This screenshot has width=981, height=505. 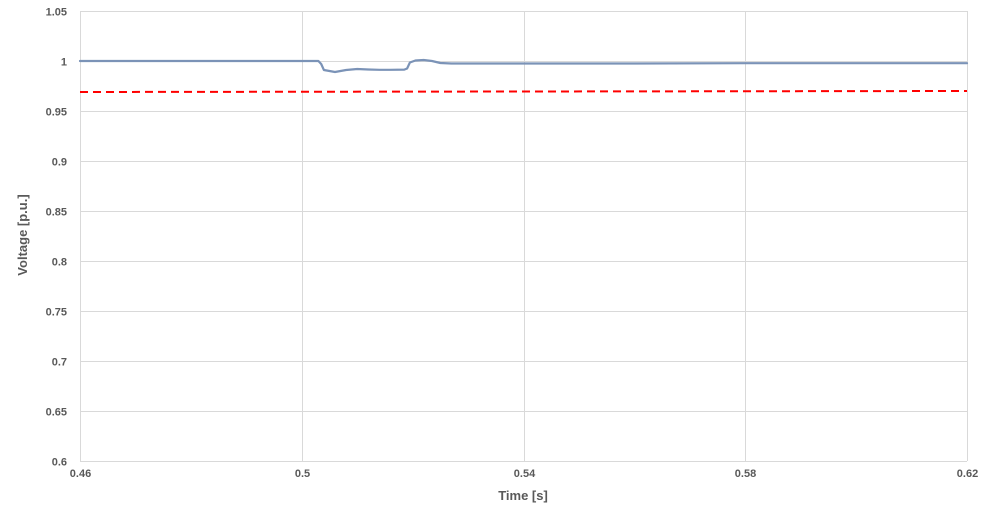 I want to click on threshold-dashed-line, so click(x=523, y=91).